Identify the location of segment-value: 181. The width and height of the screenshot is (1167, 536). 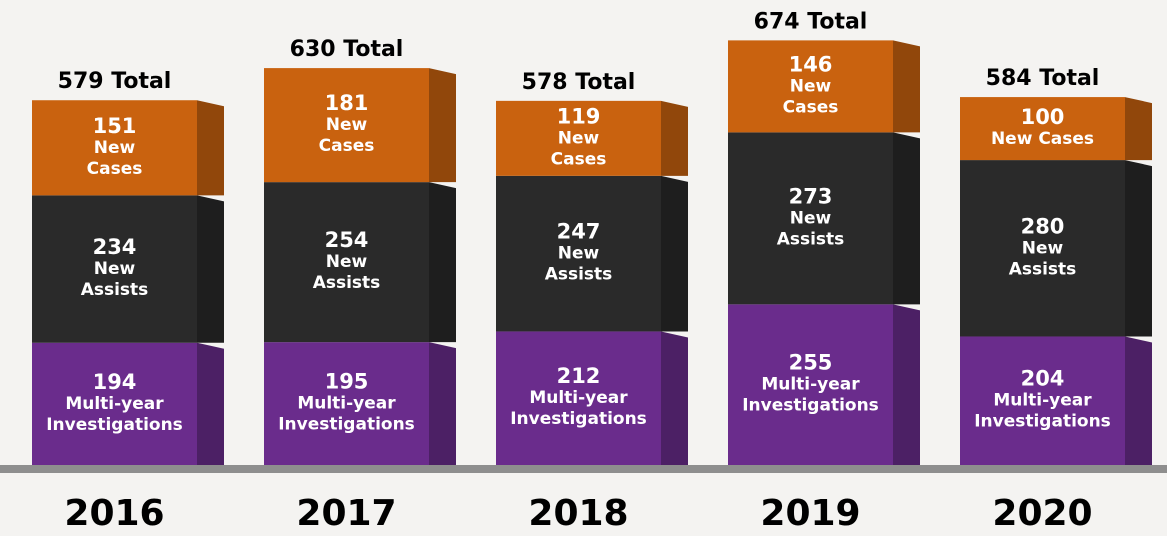
(347, 103).